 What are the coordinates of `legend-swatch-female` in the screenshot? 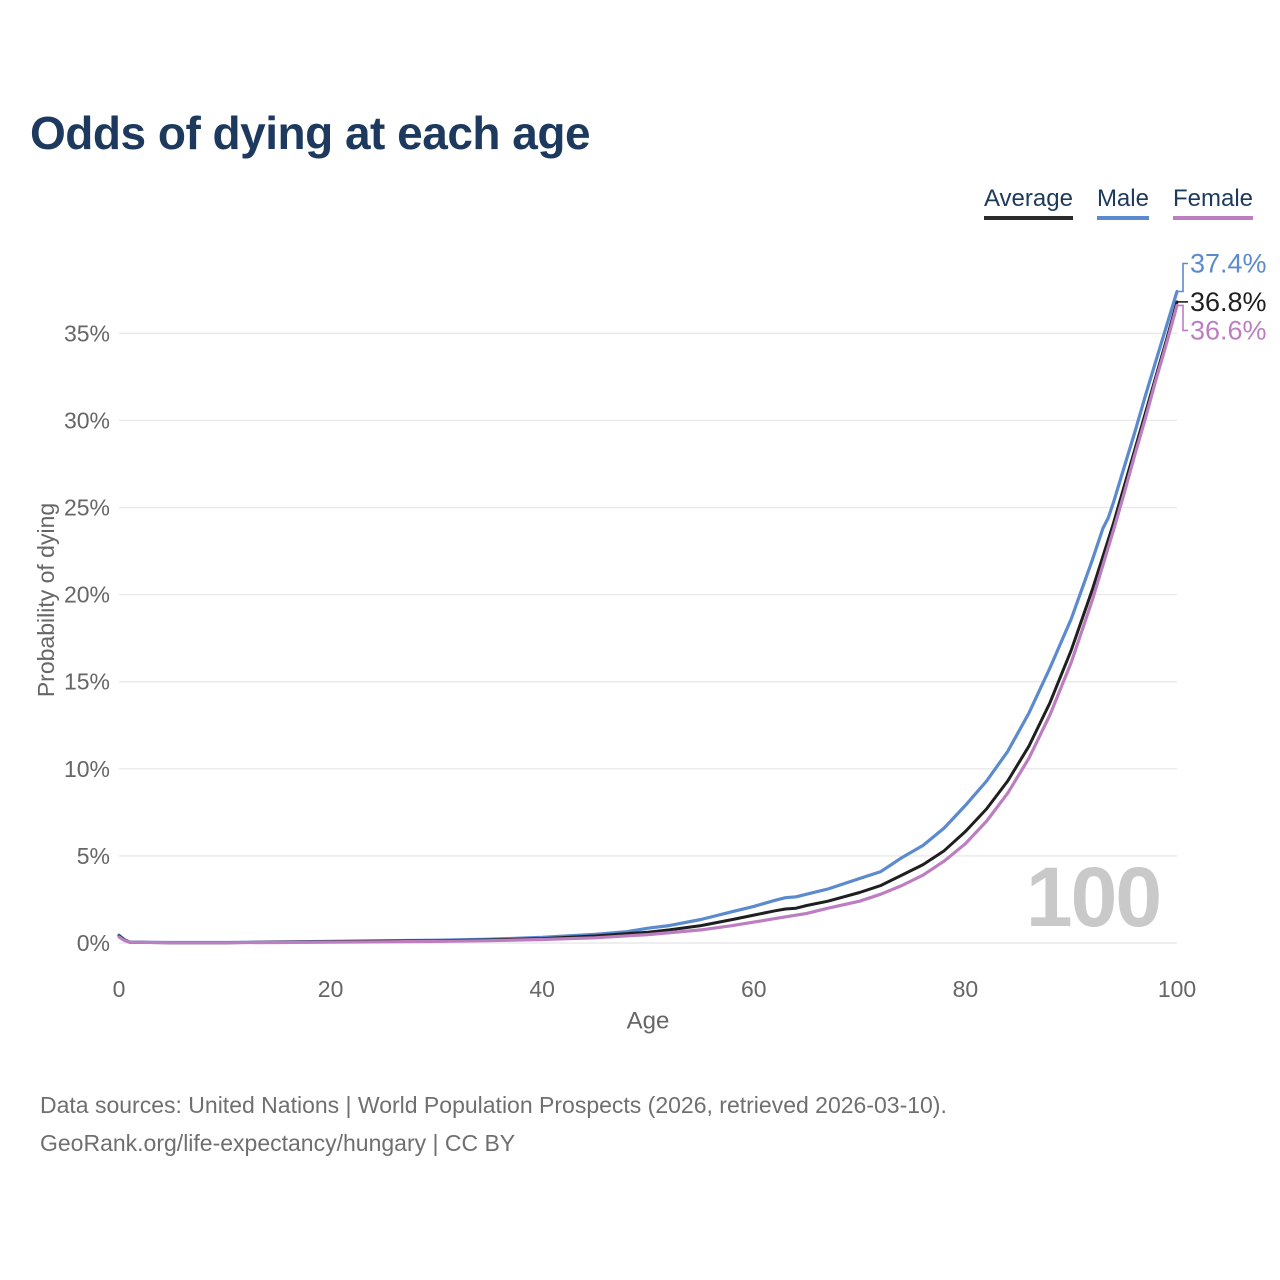 It's located at (1212, 218).